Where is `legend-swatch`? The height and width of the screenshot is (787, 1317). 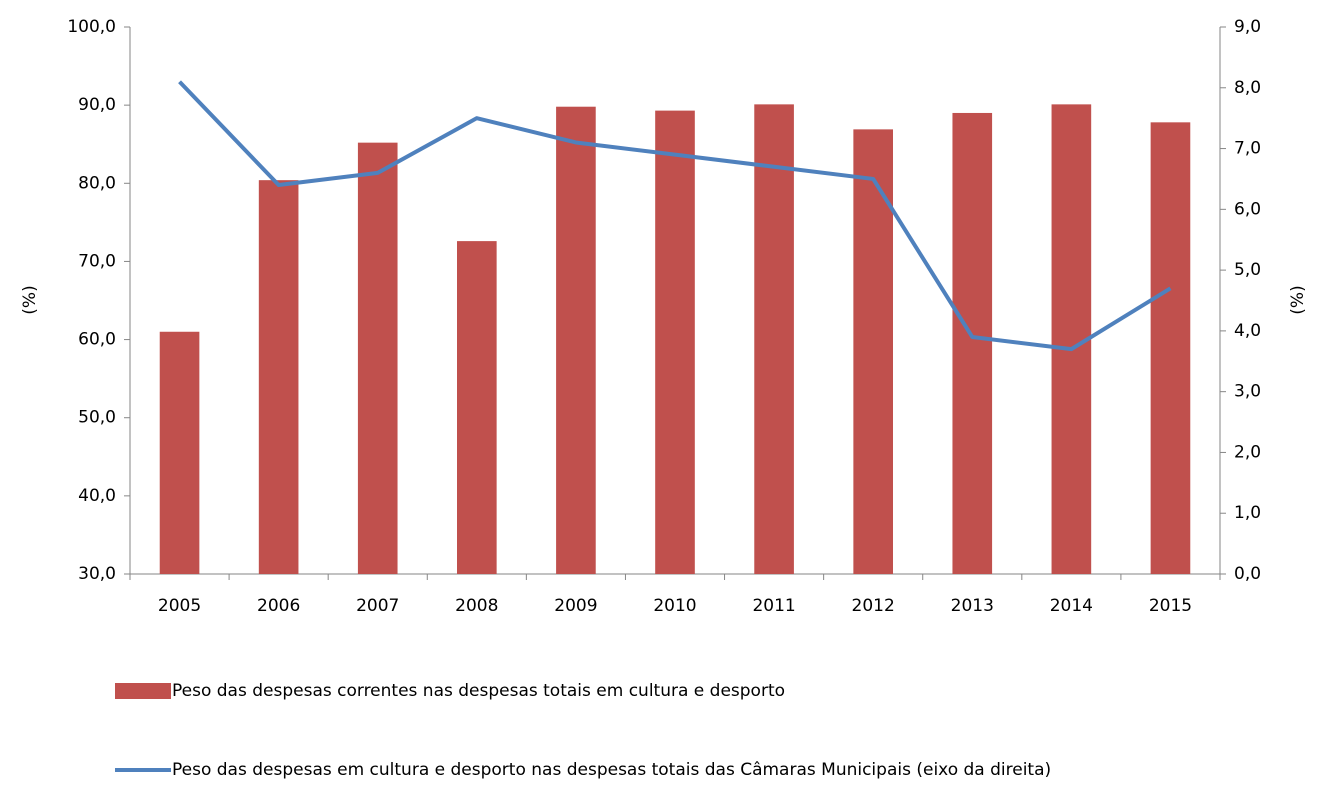 legend-swatch is located at coordinates (143, 691).